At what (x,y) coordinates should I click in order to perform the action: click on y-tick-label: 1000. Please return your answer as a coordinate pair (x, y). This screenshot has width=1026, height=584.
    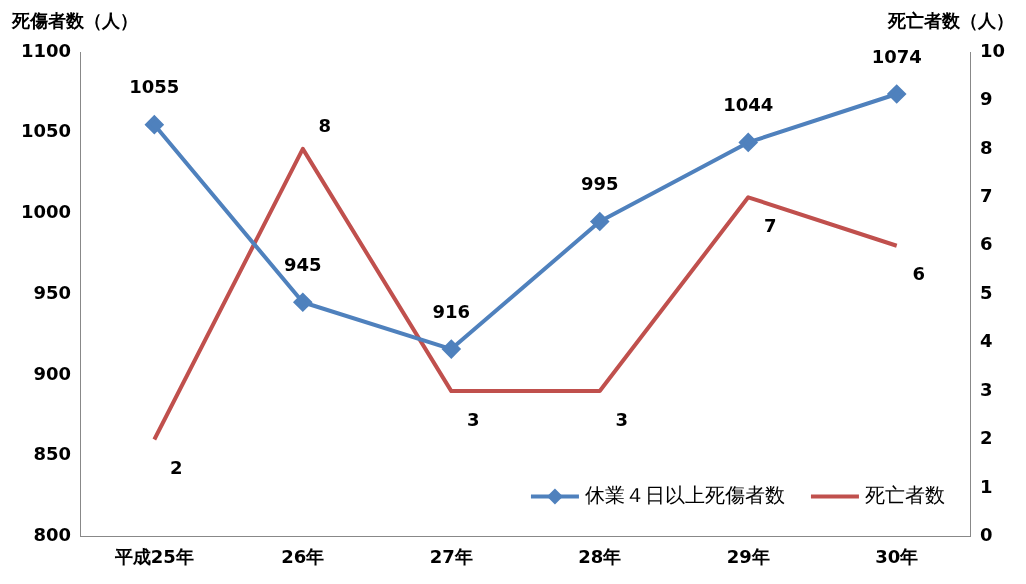
    Looking at the image, I should click on (46, 212).